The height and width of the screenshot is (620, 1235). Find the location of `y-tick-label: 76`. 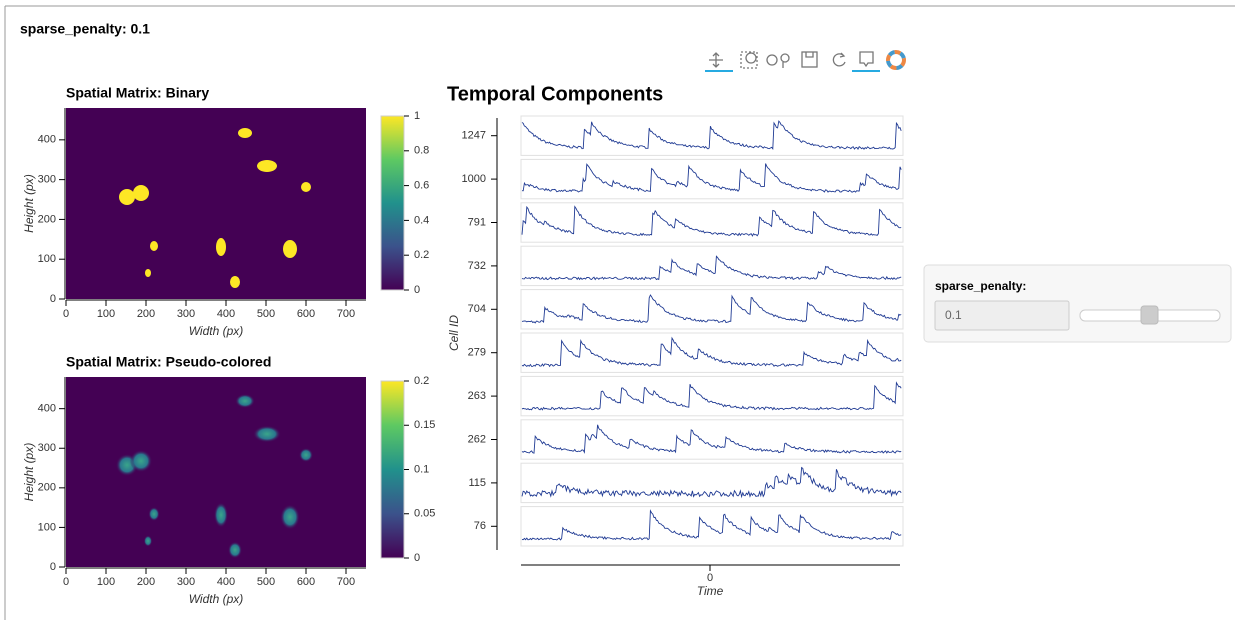

y-tick-label: 76 is located at coordinates (480, 526).